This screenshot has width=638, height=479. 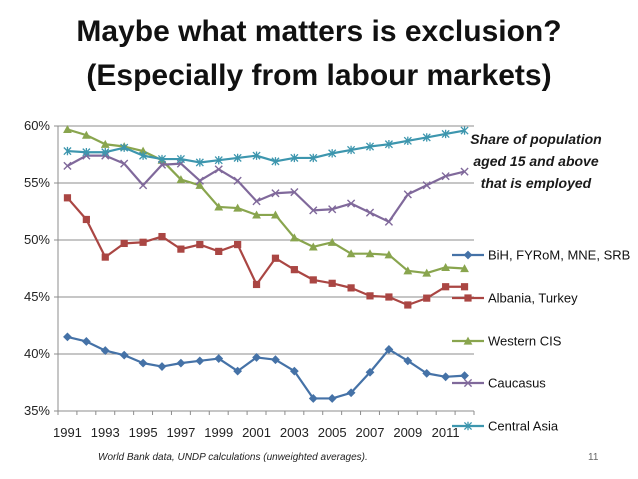 I want to click on y-tick-label: 40%, so click(x=37, y=353).